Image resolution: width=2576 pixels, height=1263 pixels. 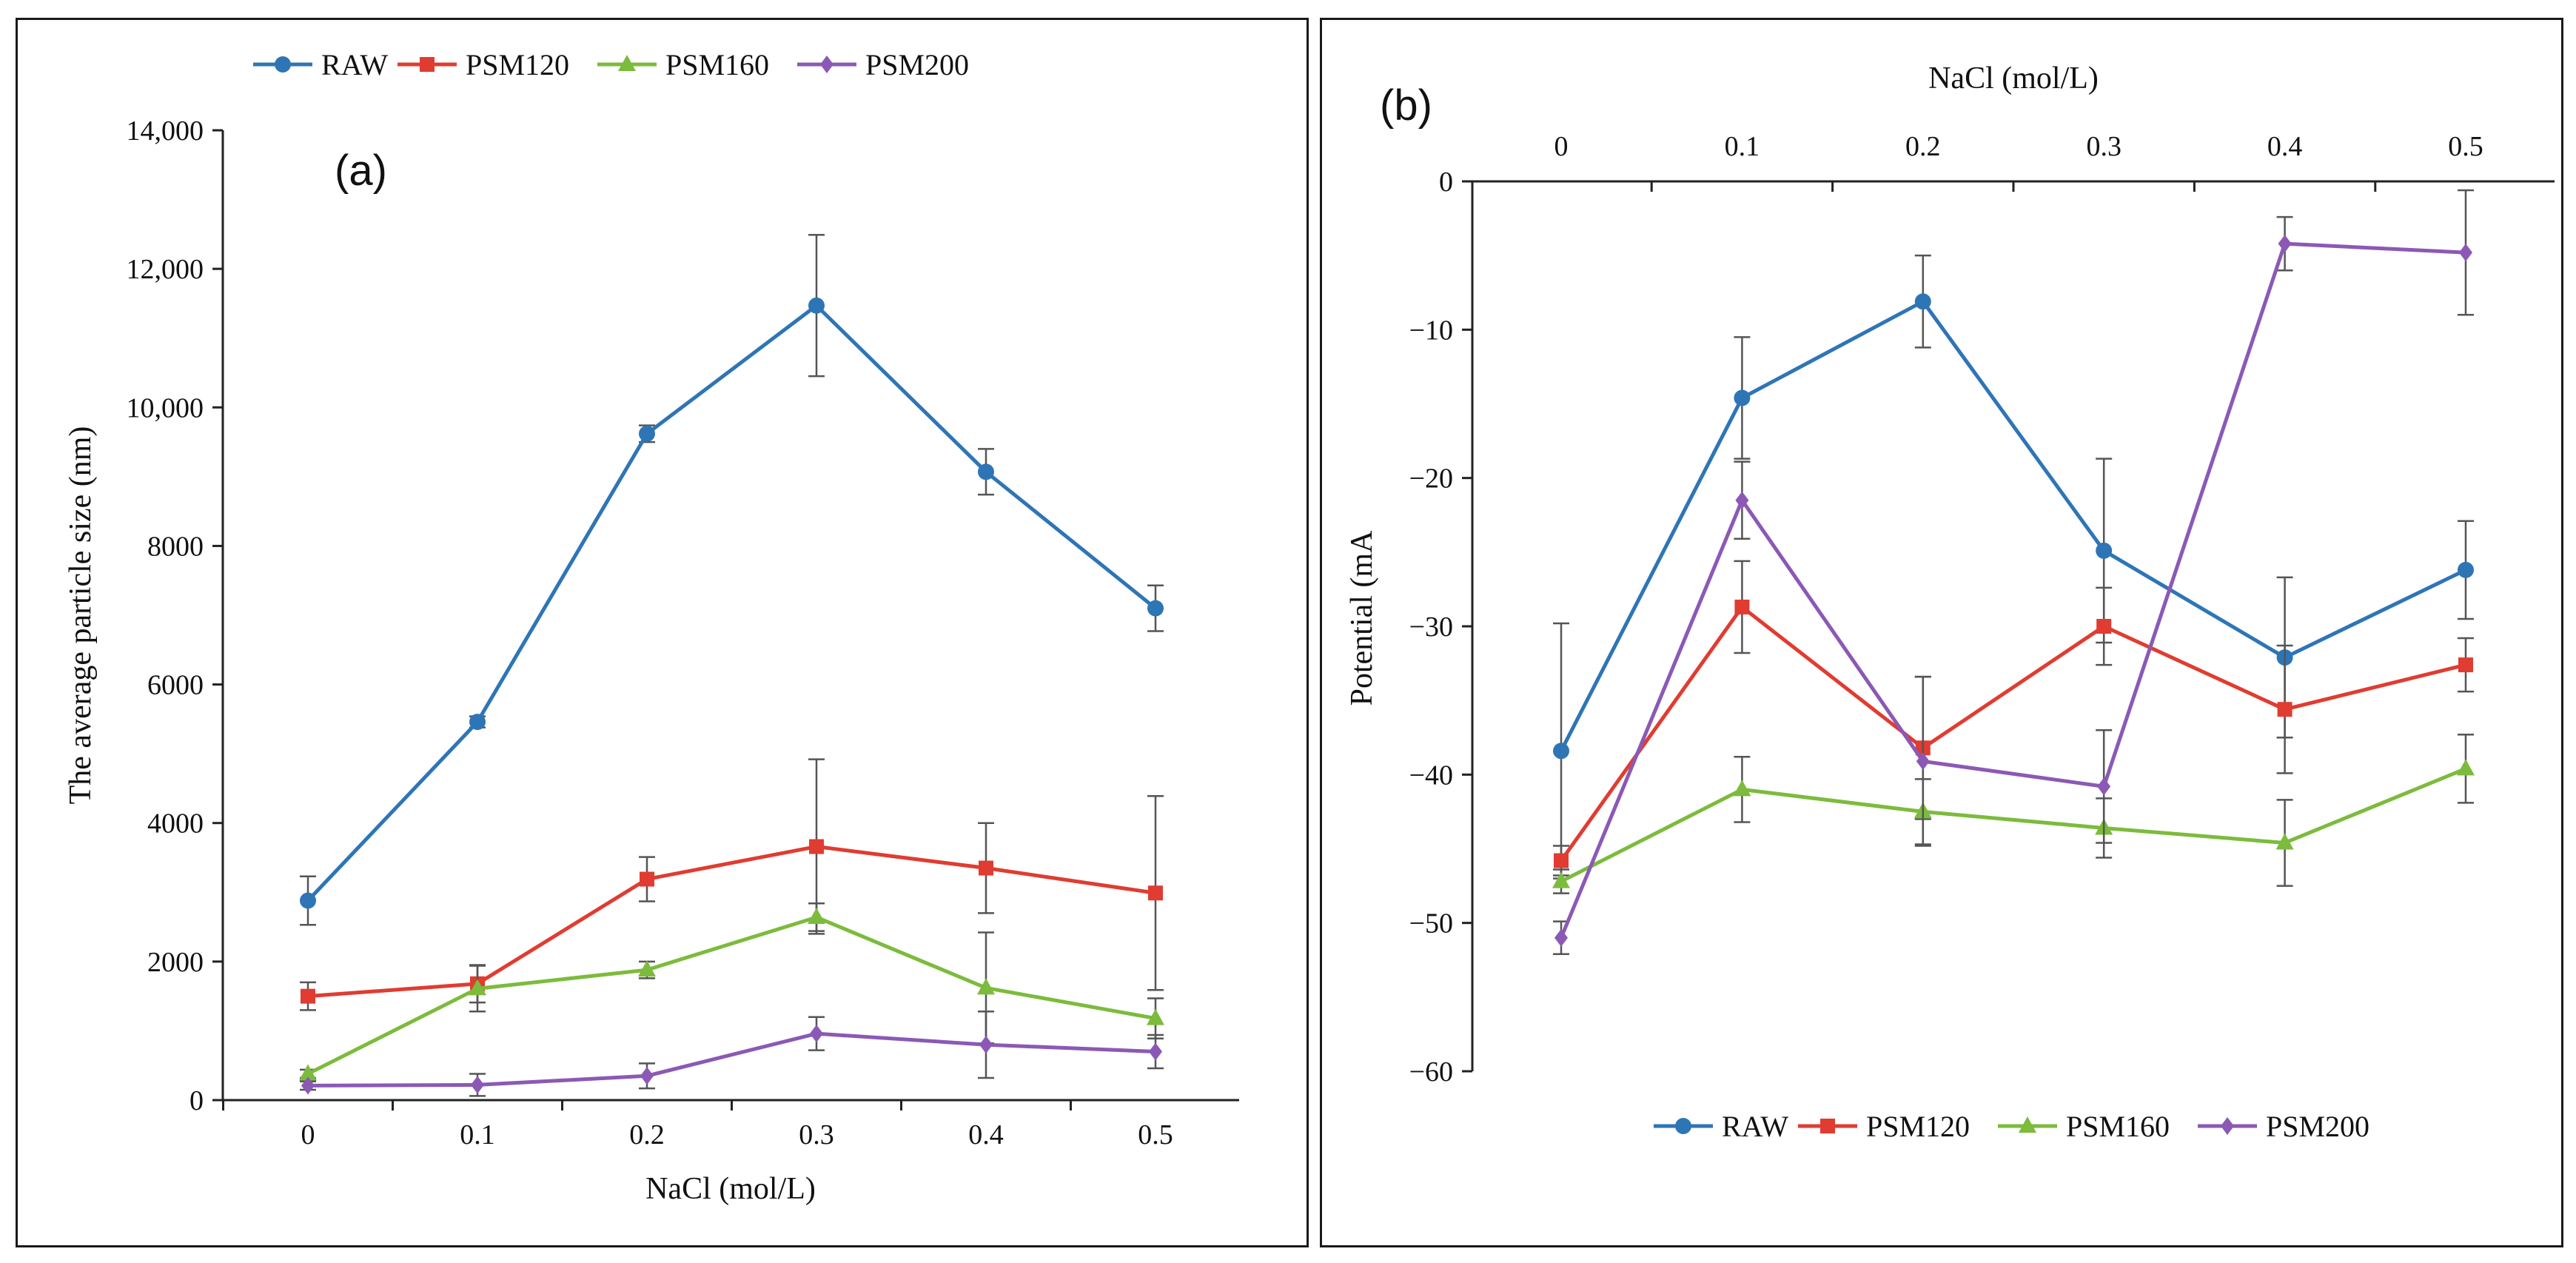 What do you see at coordinates (175, 824) in the screenshot?
I see `y-tick-label: 4000` at bounding box center [175, 824].